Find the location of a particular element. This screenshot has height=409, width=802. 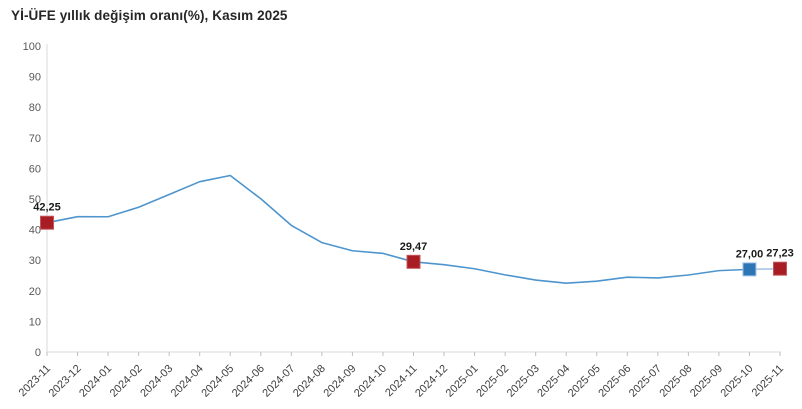

x-tick-label: 2024-04 is located at coordinates (187, 381).